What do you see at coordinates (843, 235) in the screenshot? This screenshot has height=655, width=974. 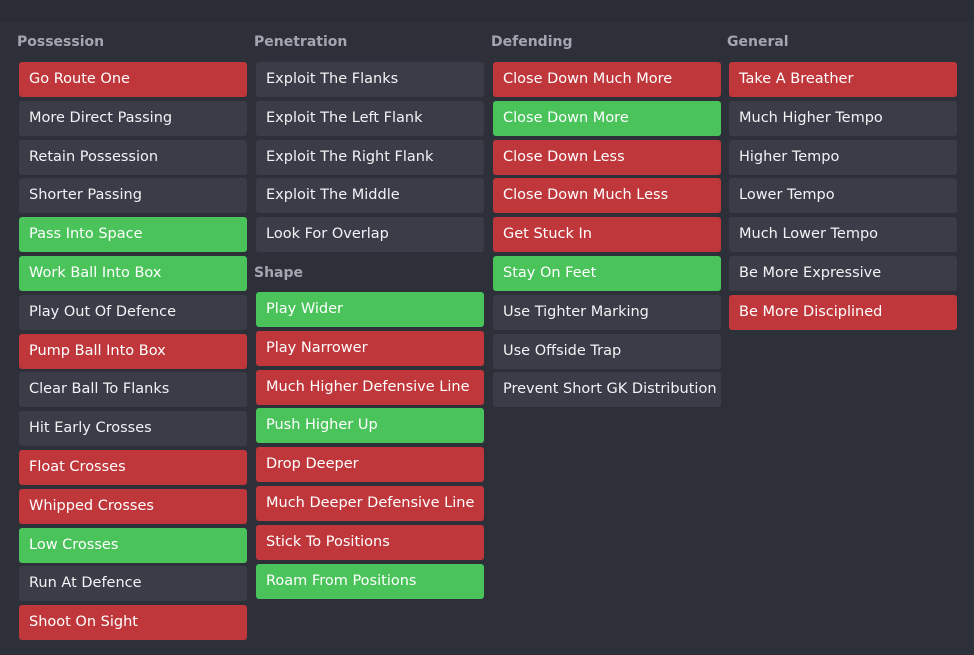 I see `general-instruction-button: Much Lower Tempo` at bounding box center [843, 235].